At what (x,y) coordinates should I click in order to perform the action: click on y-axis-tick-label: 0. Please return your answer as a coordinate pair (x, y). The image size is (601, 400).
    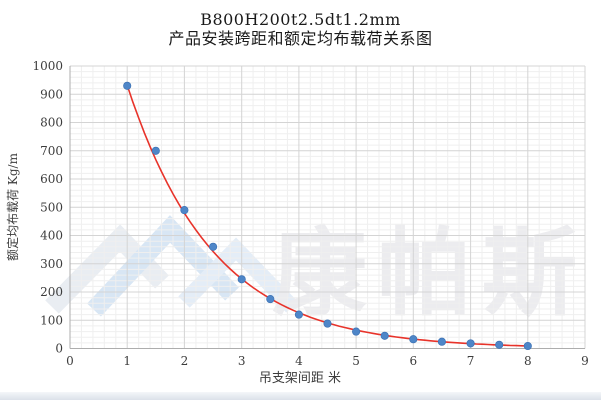
    Looking at the image, I should click on (59, 349).